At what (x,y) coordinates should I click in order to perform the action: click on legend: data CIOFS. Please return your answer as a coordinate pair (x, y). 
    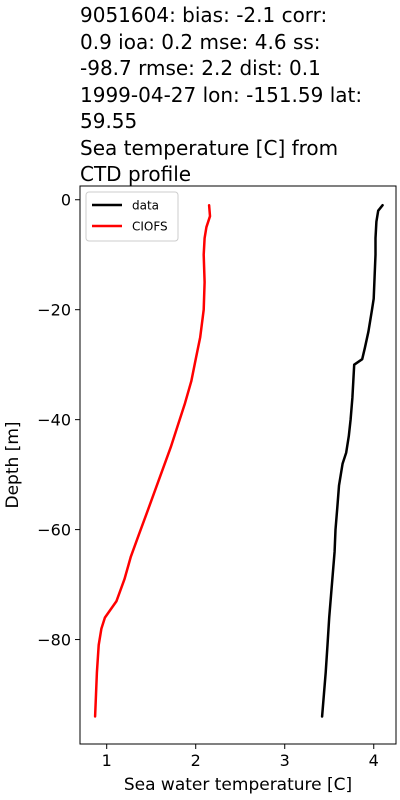
    Looking at the image, I should click on (132, 216).